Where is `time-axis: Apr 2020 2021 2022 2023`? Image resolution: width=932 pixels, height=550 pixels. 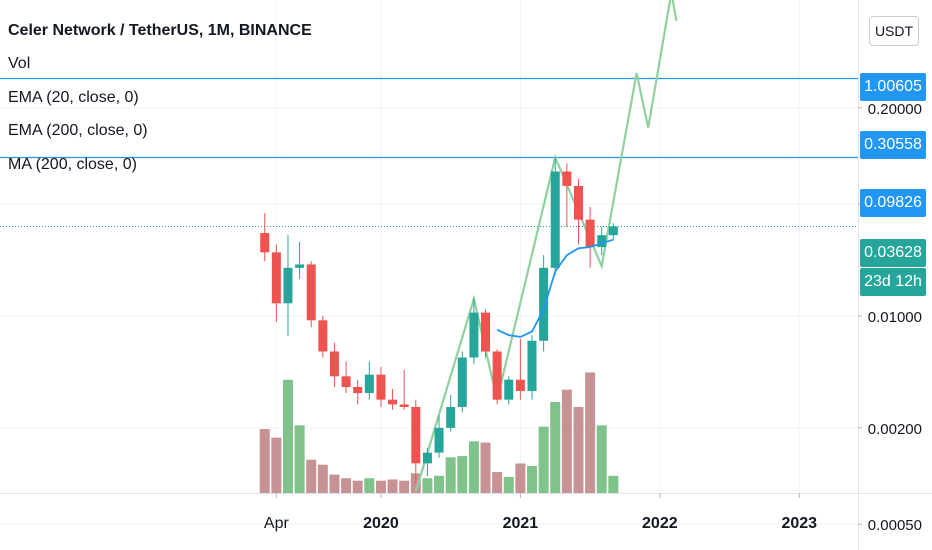
time-axis: Apr 2020 2021 2022 2023 is located at coordinates (540, 512).